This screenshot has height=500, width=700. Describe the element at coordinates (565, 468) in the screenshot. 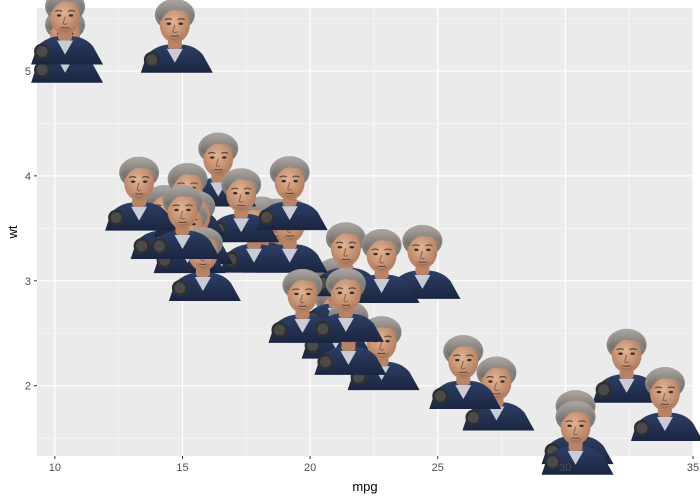

I see `x-tick-label: 30` at that location.